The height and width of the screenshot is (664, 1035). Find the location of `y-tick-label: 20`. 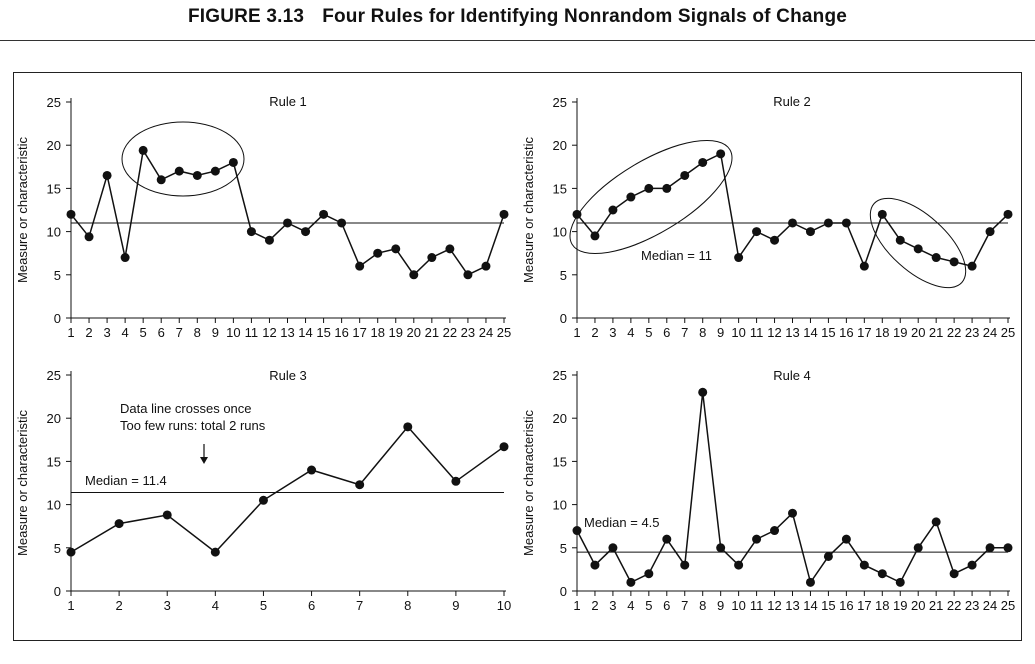

y-tick-label: 20 is located at coordinates (560, 418).